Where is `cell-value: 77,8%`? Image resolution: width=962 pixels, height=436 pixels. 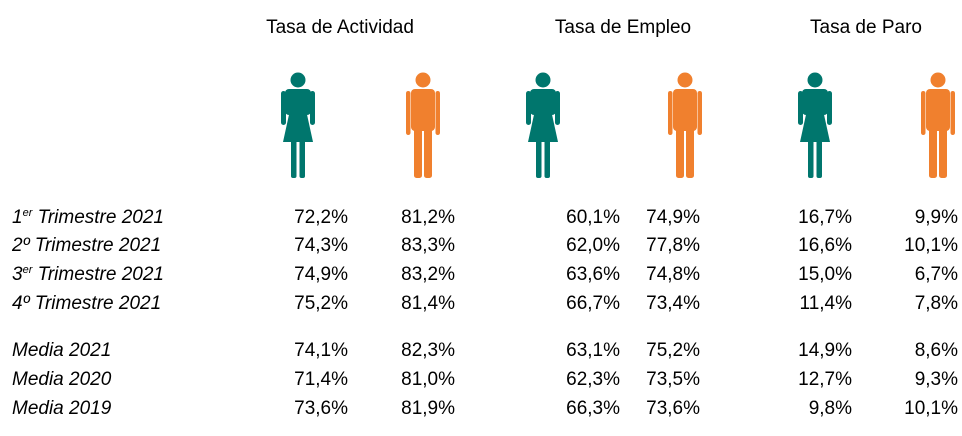
cell-value: 77,8% is located at coordinates (673, 245).